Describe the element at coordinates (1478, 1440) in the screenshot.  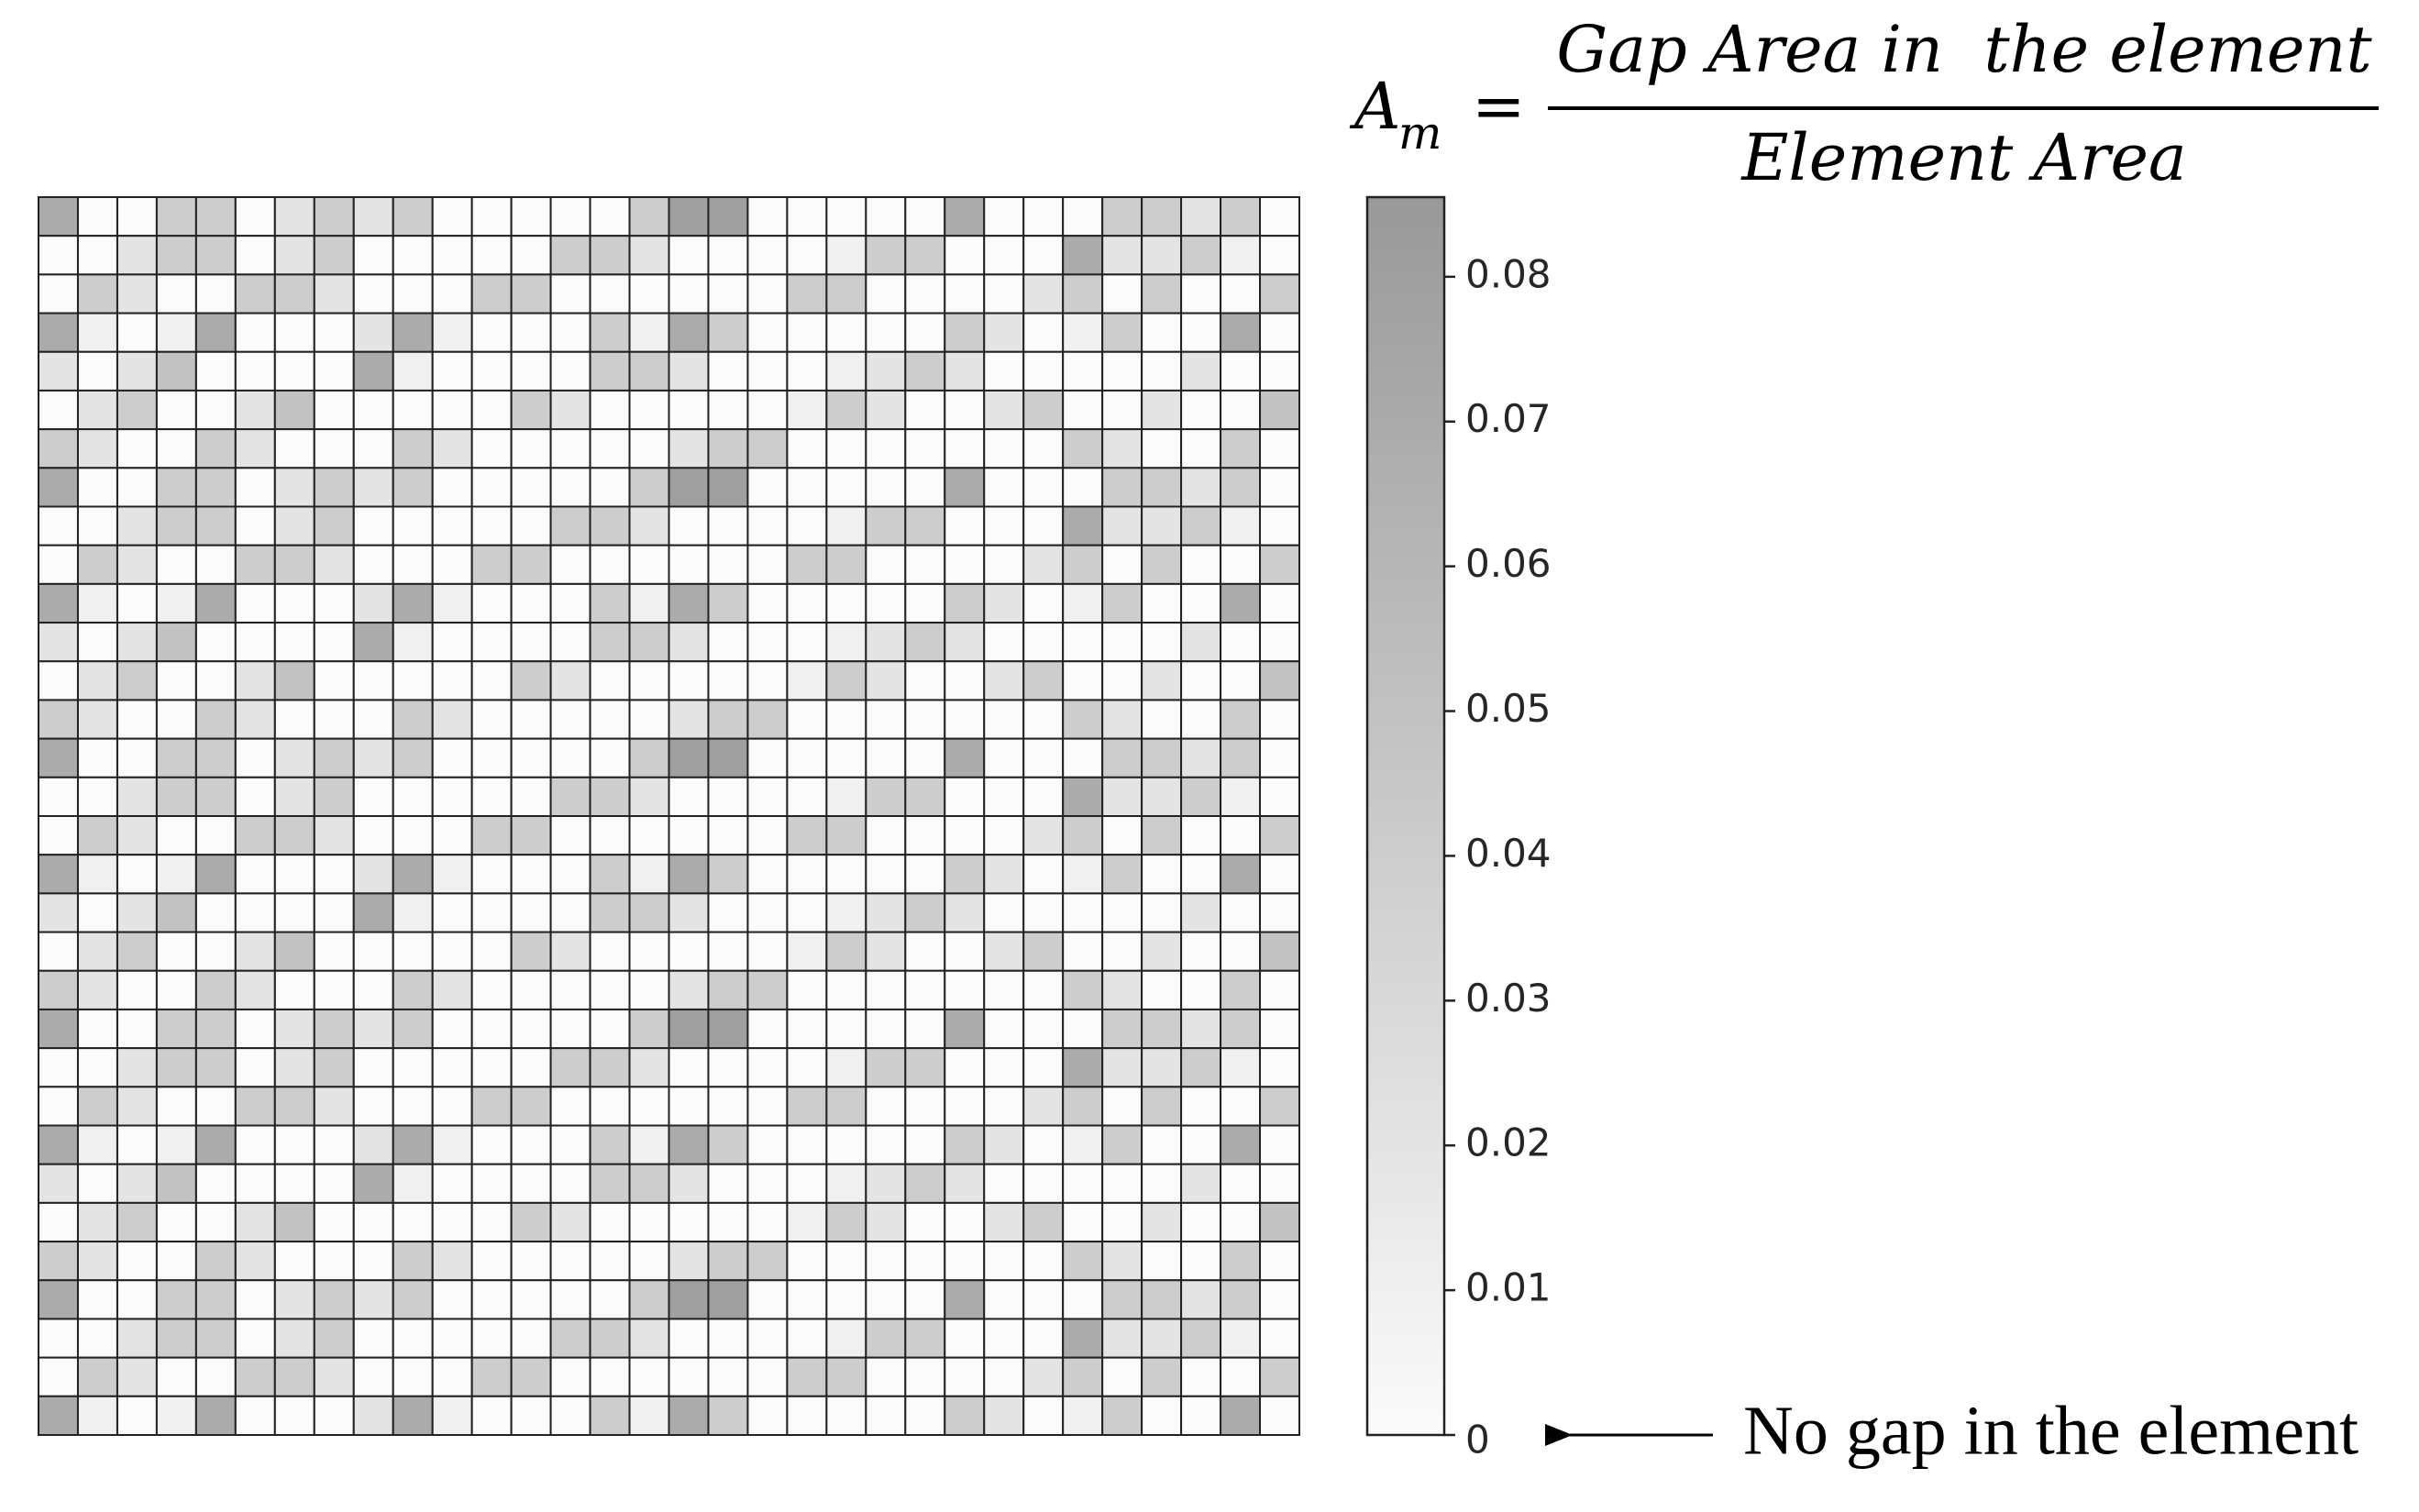
I see `colorbar-tick-label: 0` at that location.